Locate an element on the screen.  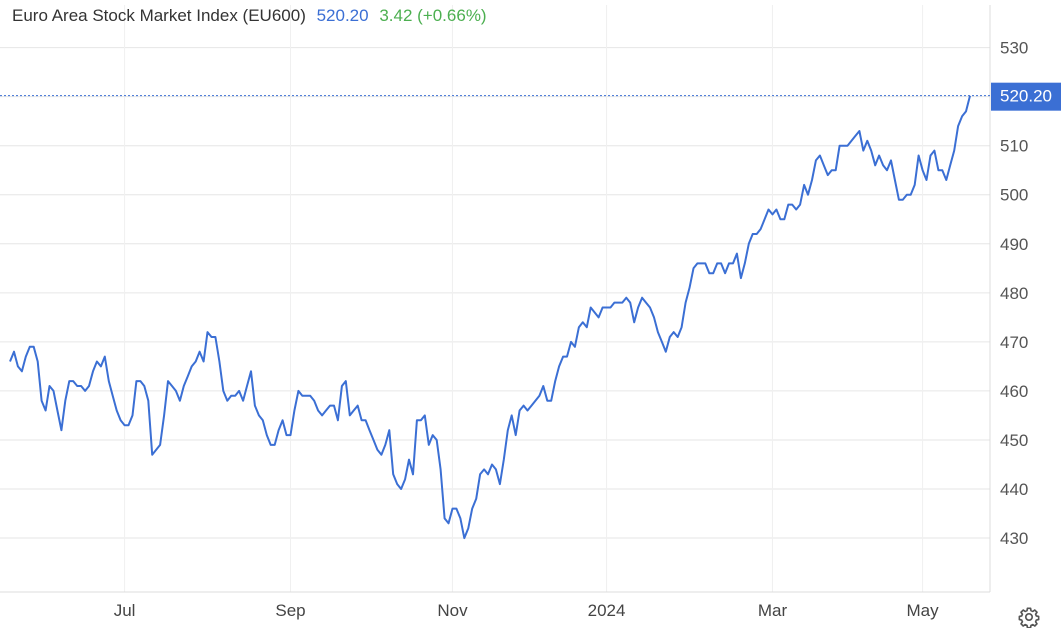
x-tick-label: Sep is located at coordinates (290, 610).